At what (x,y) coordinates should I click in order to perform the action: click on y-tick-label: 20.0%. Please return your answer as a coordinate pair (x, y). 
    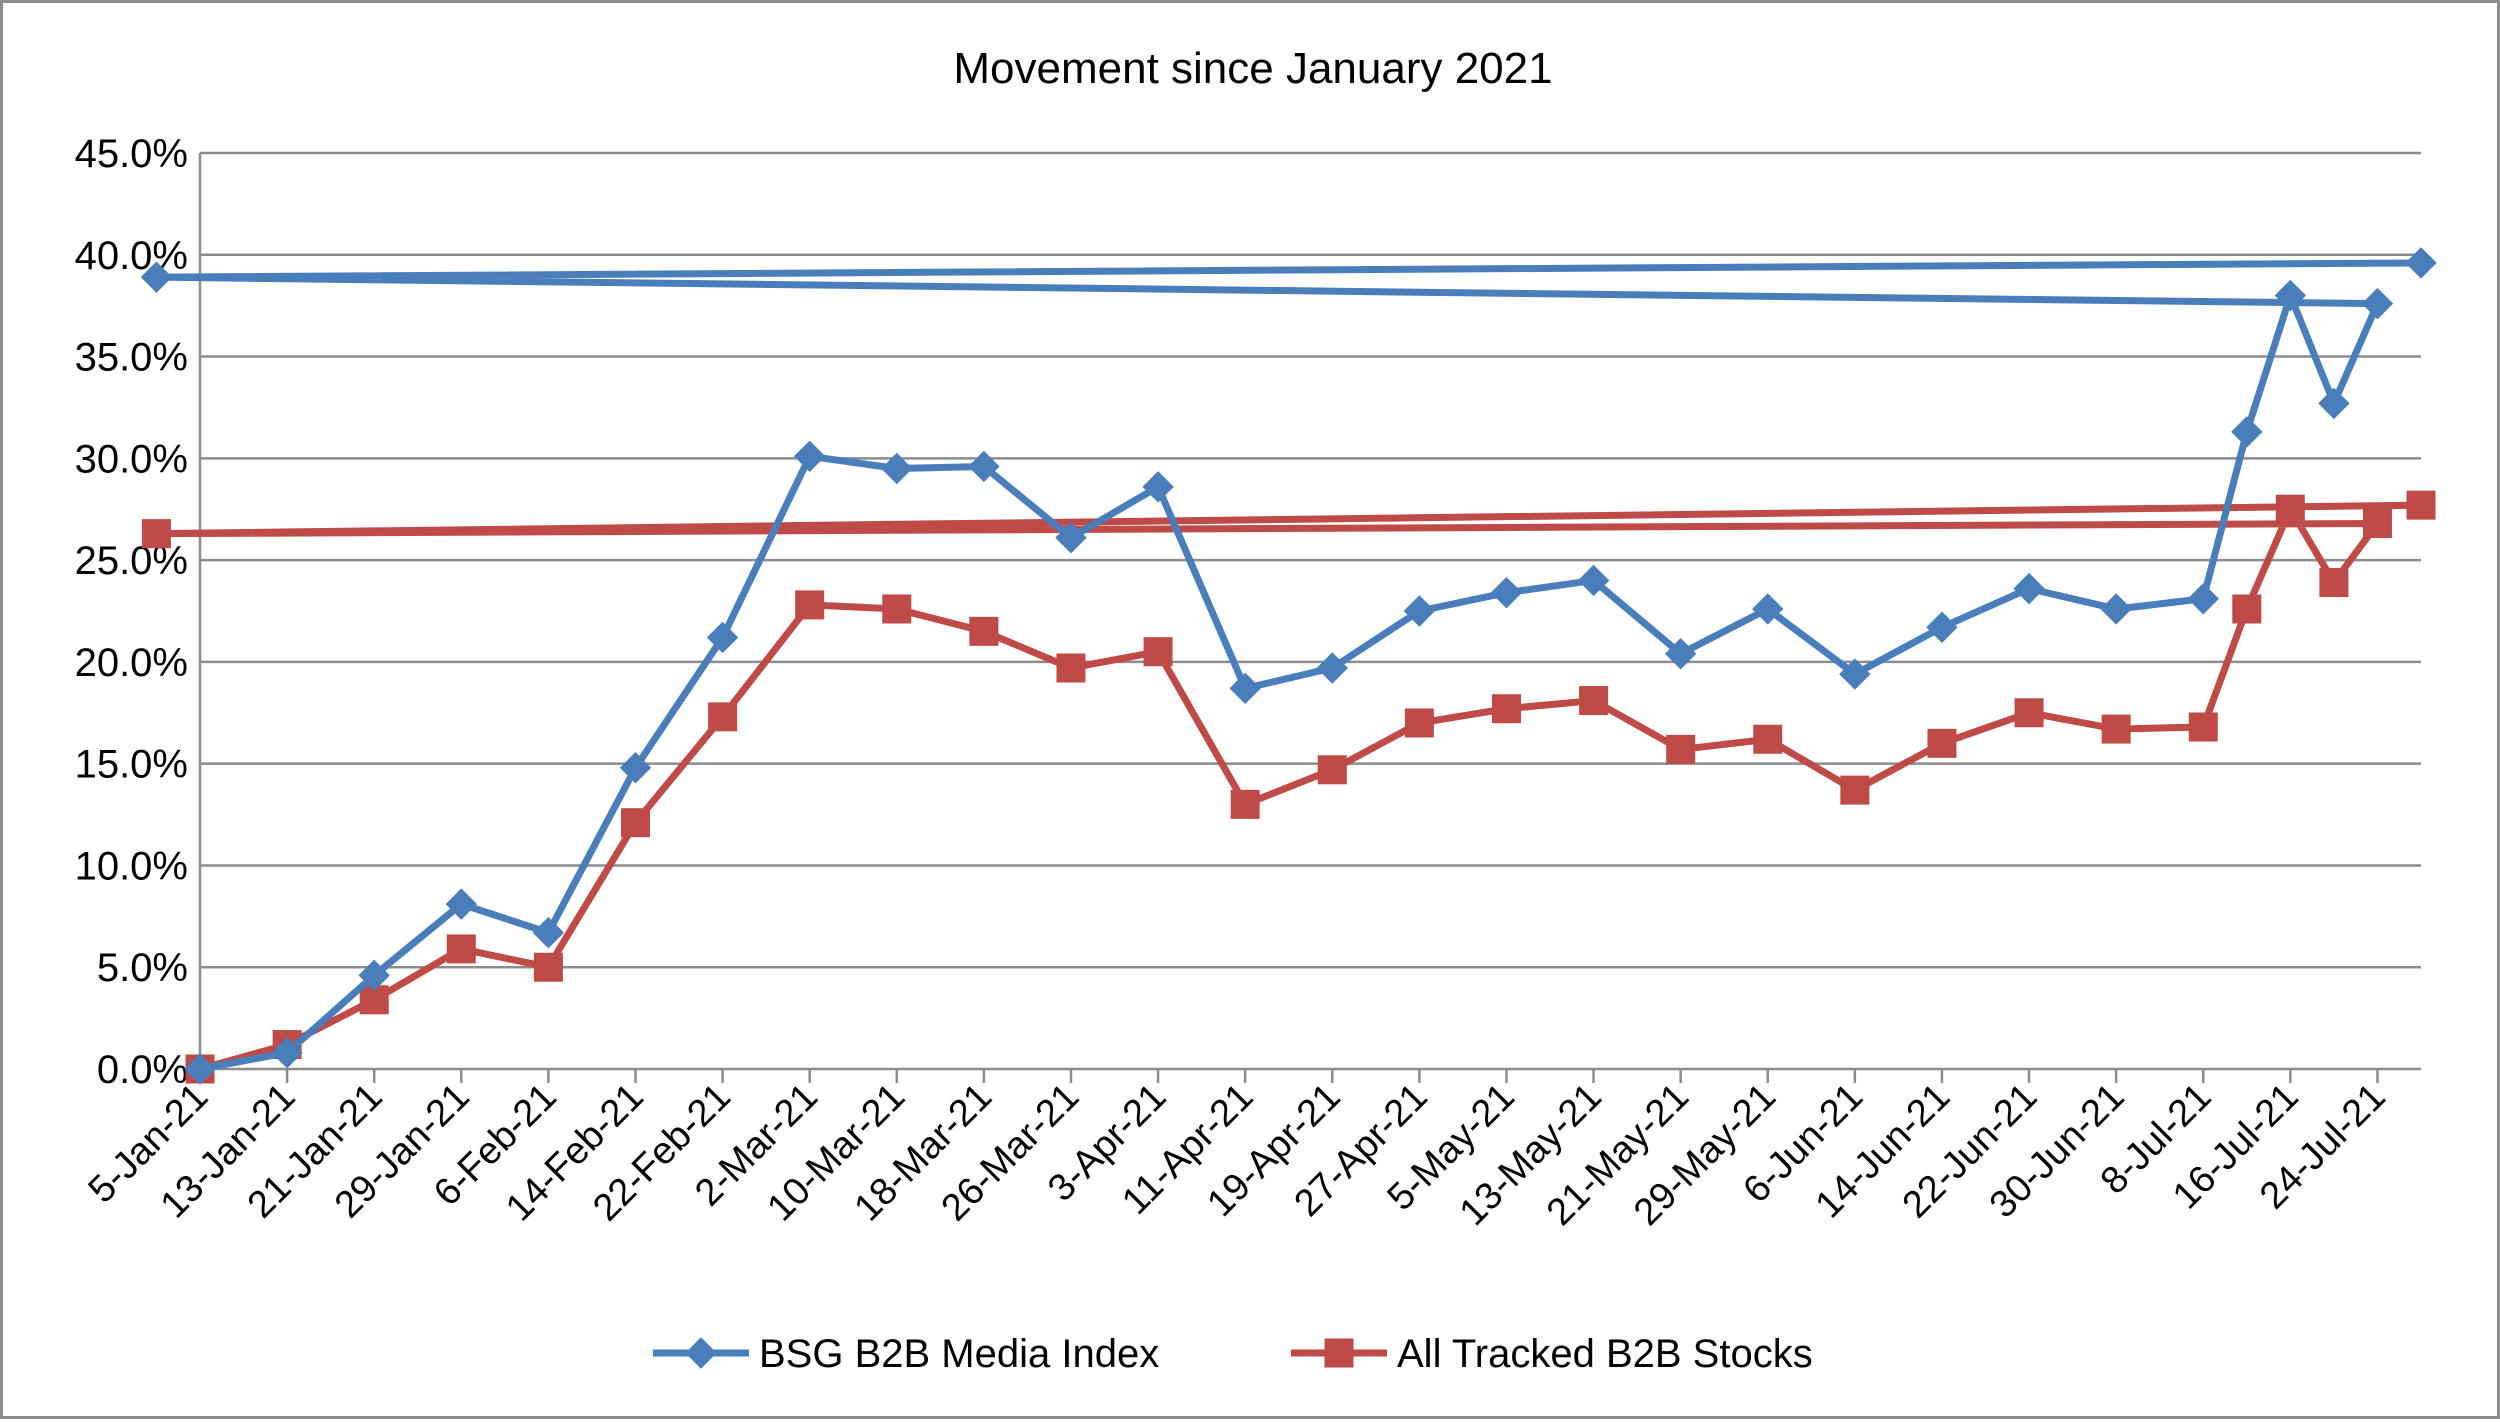
    Looking at the image, I should click on (131, 663).